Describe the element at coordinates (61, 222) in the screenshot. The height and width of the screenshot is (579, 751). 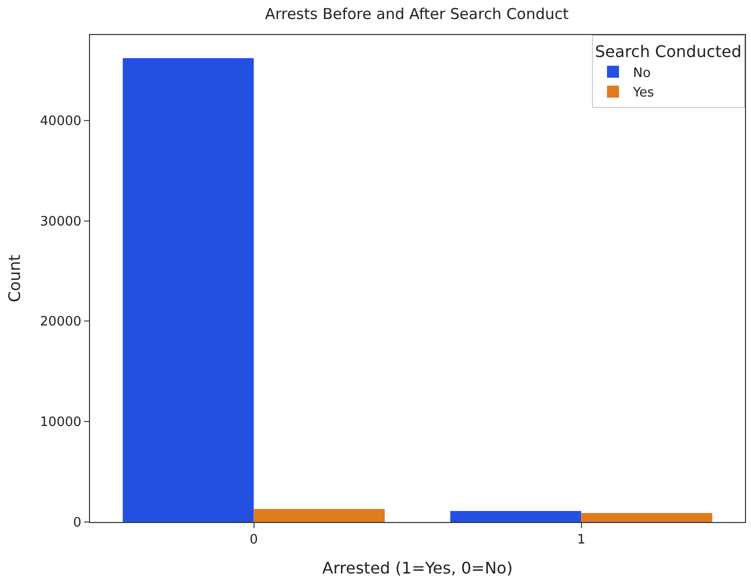
I see `y-tick-label: 30000` at that location.